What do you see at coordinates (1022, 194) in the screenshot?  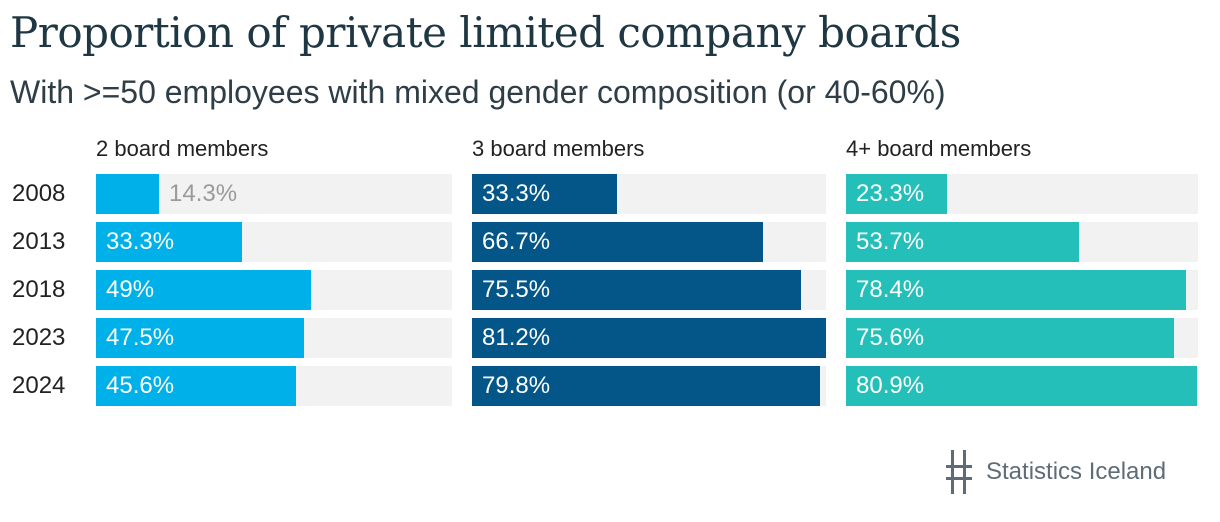 I see `bar-track: 23.3%` at bounding box center [1022, 194].